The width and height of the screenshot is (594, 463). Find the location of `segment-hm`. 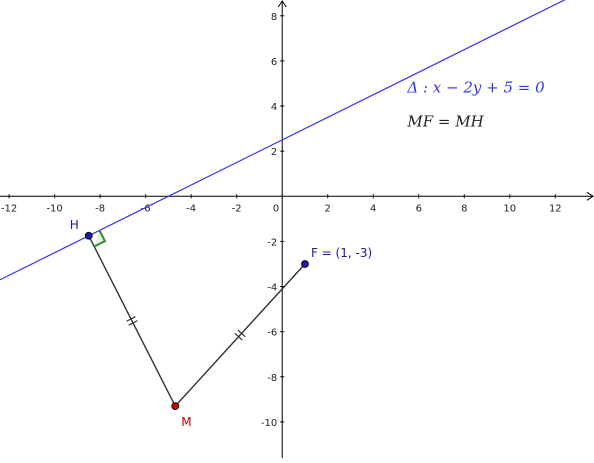

segment-hm is located at coordinates (132, 321).